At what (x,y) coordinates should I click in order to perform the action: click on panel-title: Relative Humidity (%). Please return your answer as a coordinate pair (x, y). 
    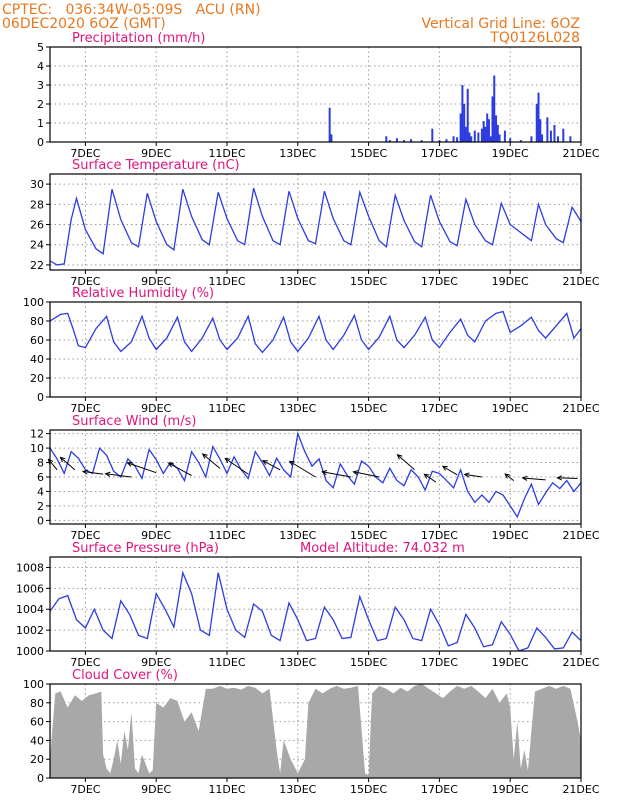
    Looking at the image, I should click on (143, 293).